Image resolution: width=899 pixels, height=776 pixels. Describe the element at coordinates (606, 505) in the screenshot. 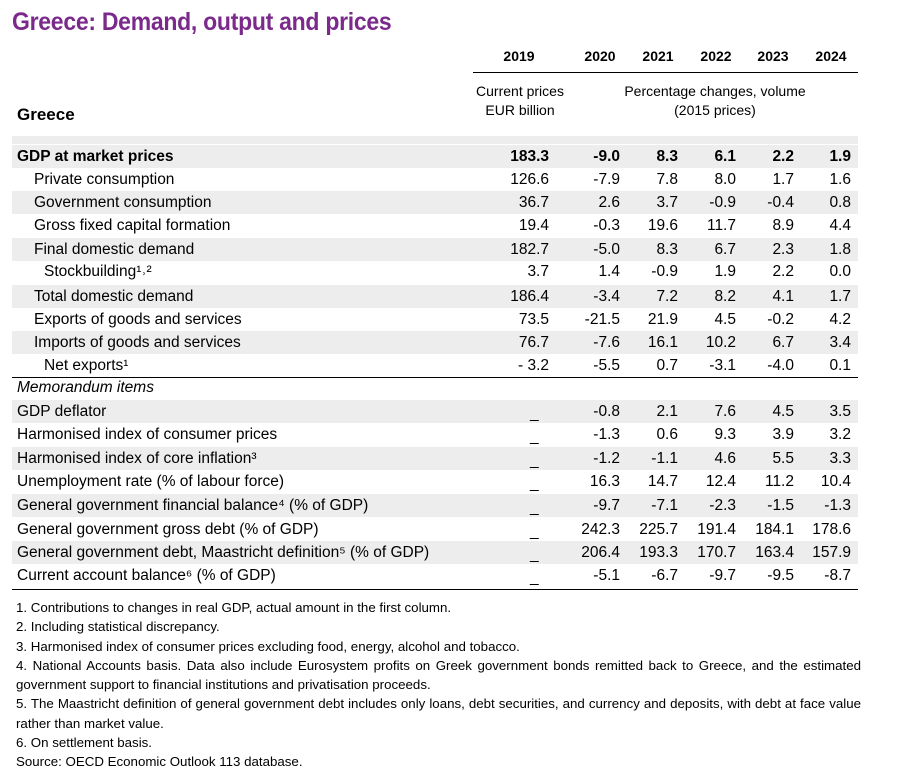

I see `cell-value: -9.7` at that location.